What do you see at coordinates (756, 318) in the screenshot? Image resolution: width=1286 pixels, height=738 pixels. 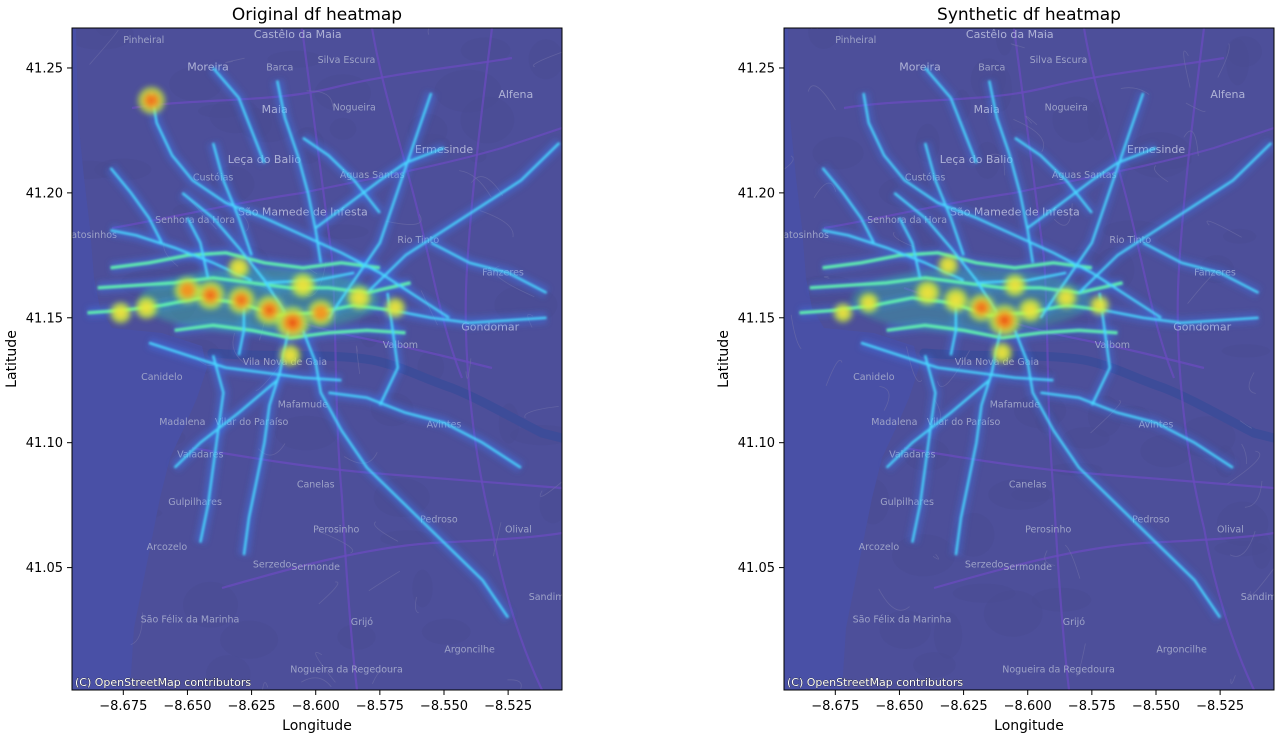 I see `y-tick-label: 41.15` at bounding box center [756, 318].